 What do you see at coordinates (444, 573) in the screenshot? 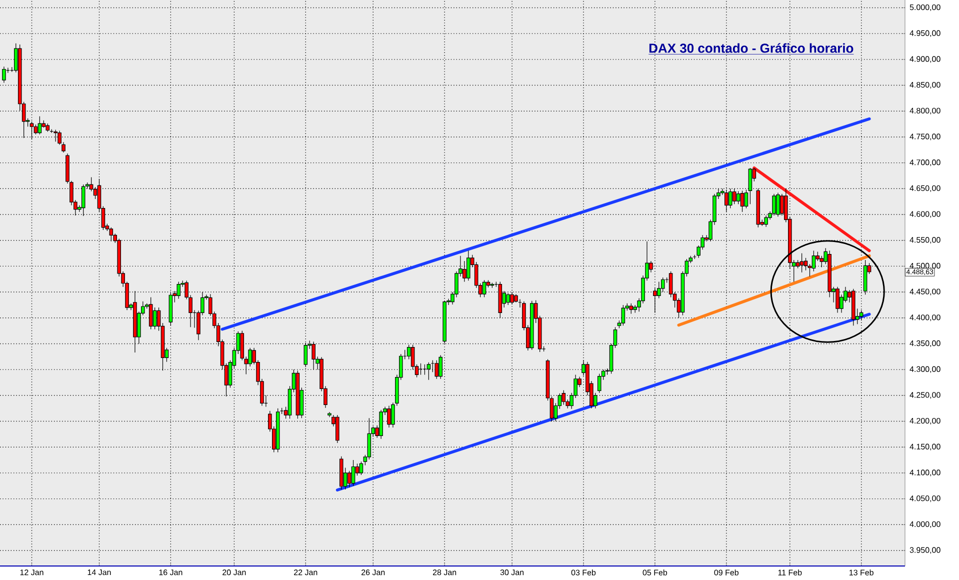
I see `x-tick-label: 28 Jan` at bounding box center [444, 573].